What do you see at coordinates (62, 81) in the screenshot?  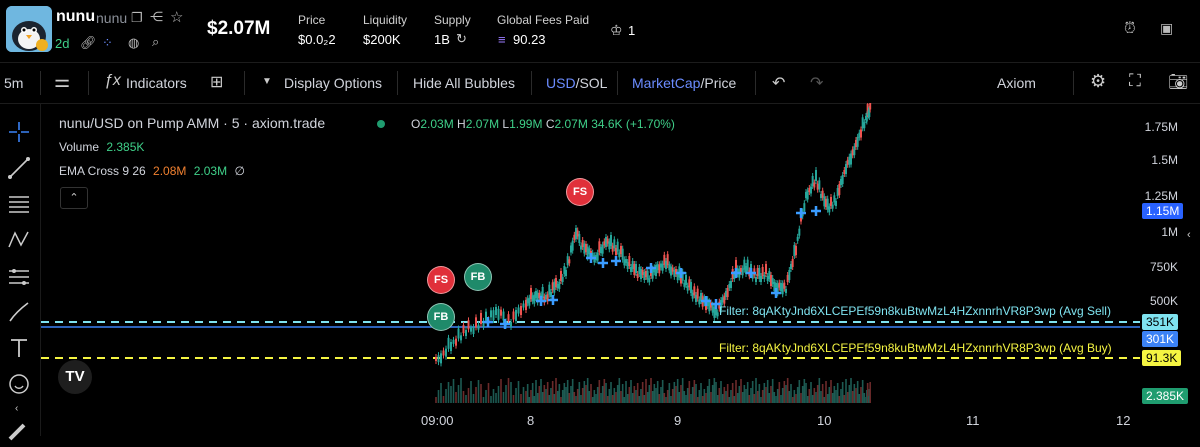 I see `candle-type-icon: ⚌` at bounding box center [62, 81].